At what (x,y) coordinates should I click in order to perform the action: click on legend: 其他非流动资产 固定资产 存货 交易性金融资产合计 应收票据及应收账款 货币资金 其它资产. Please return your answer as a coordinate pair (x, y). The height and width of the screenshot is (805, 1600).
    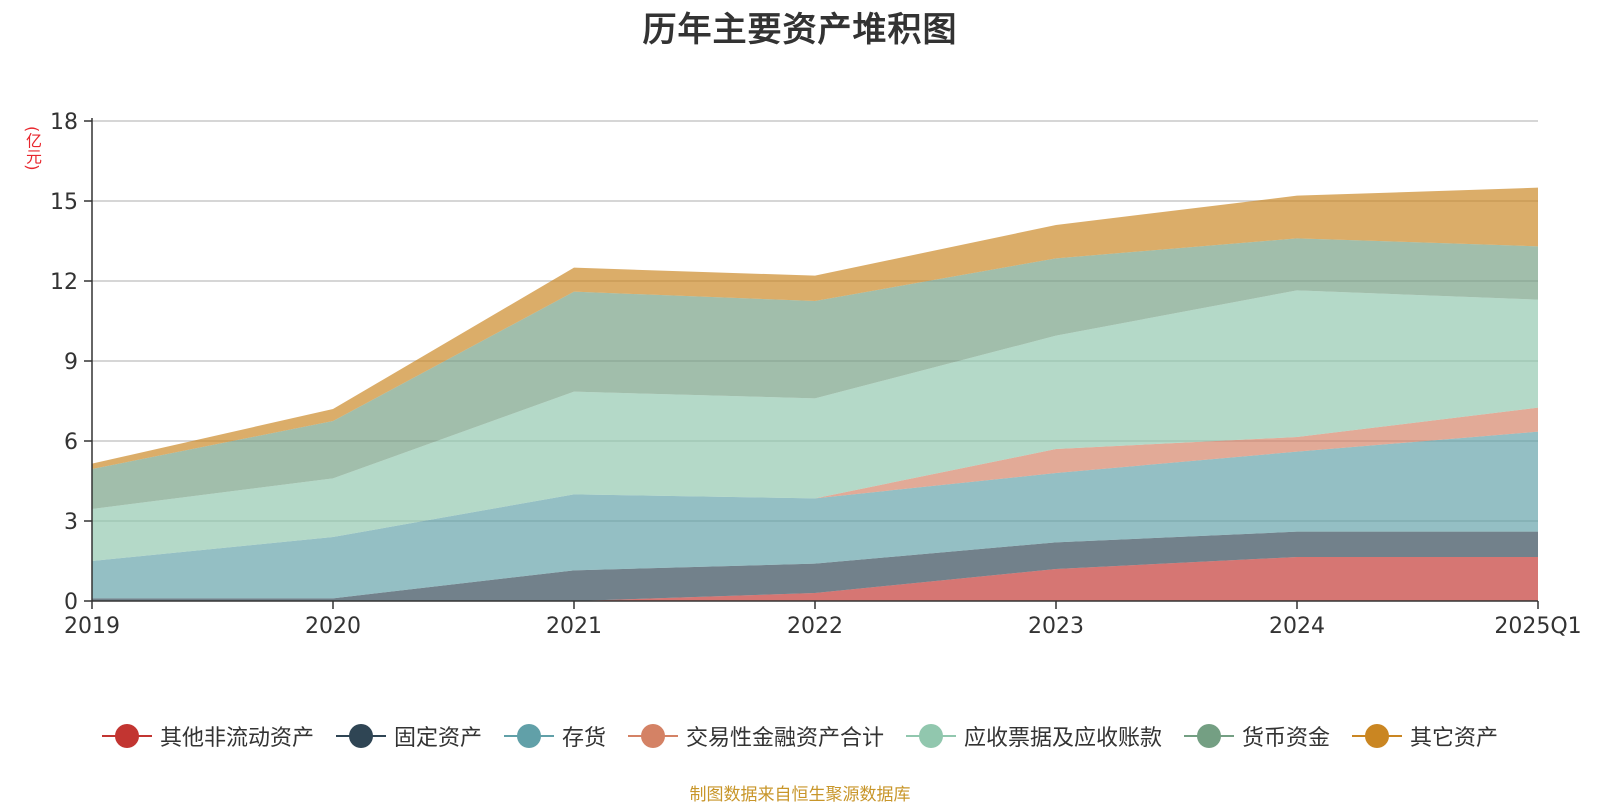
    Looking at the image, I should click on (800, 736).